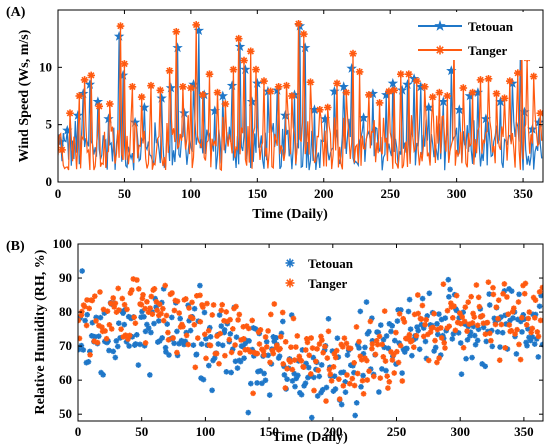  What do you see at coordinates (324, 193) in the screenshot?
I see `x-tick-label: 200` at bounding box center [324, 193].